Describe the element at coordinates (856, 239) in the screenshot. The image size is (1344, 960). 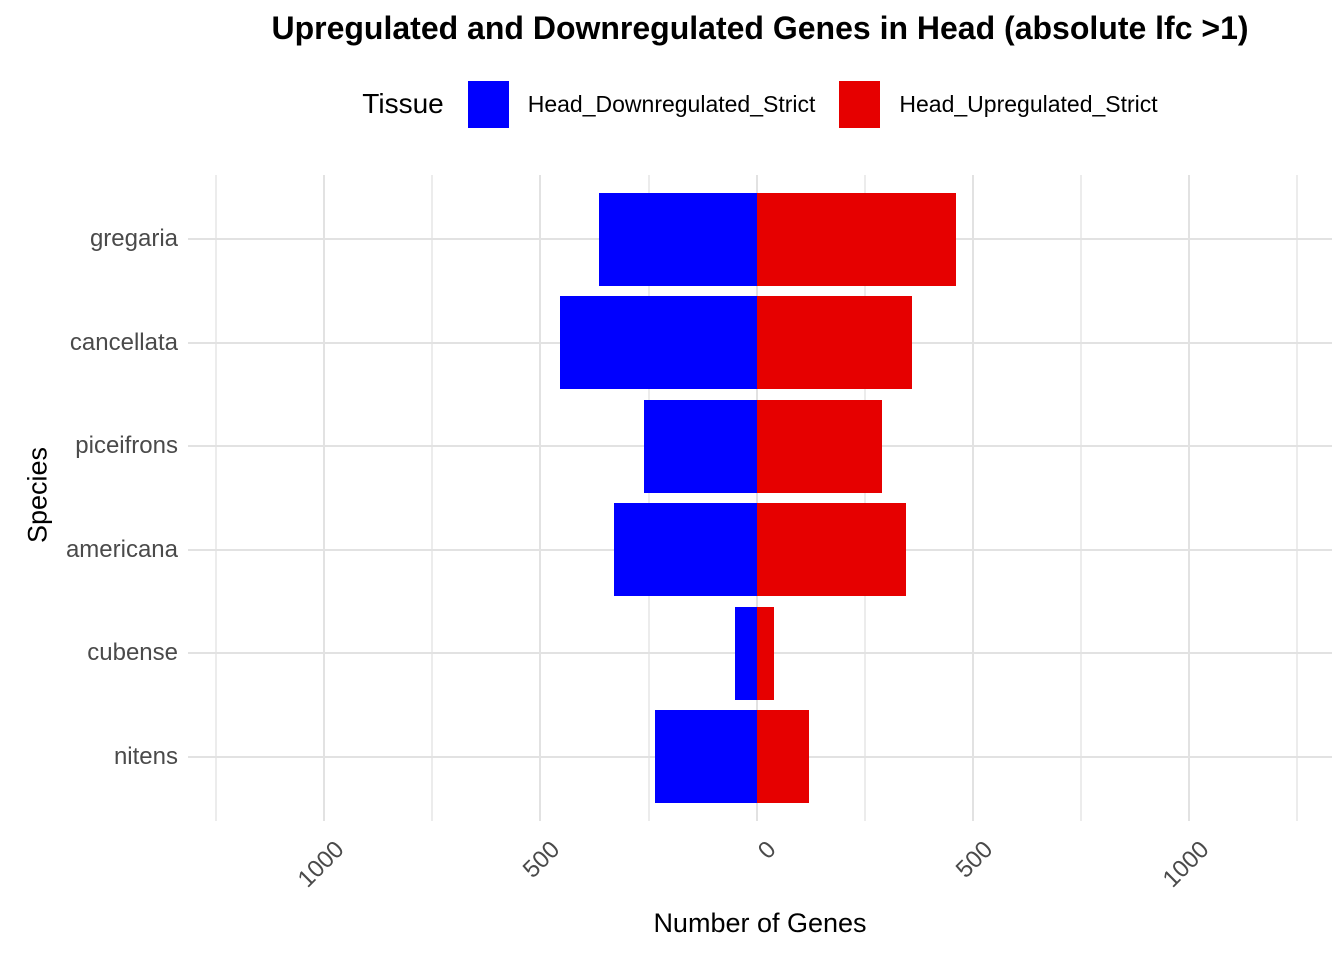
I see `bar-upregulated-gregaria` at that location.